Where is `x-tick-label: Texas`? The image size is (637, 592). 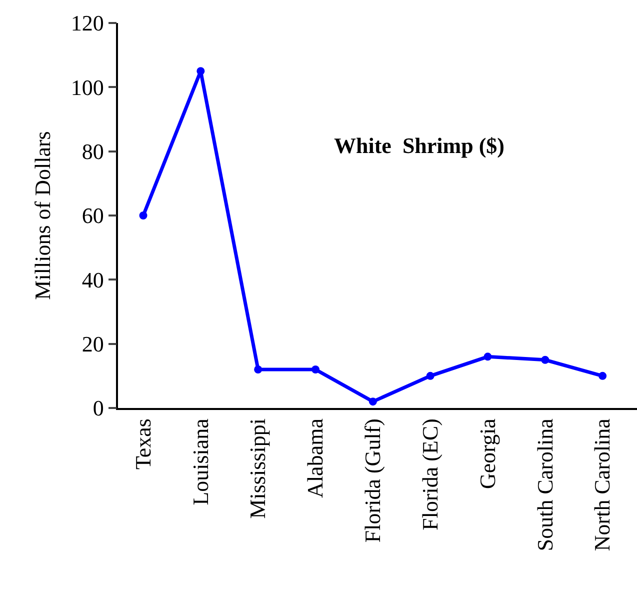 x-tick-label: Texas is located at coordinates (143, 444).